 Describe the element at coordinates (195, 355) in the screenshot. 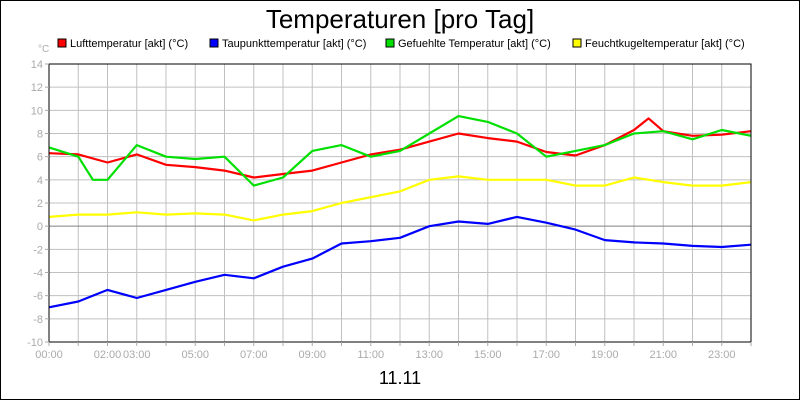

I see `x-tick-label: 05:00` at that location.